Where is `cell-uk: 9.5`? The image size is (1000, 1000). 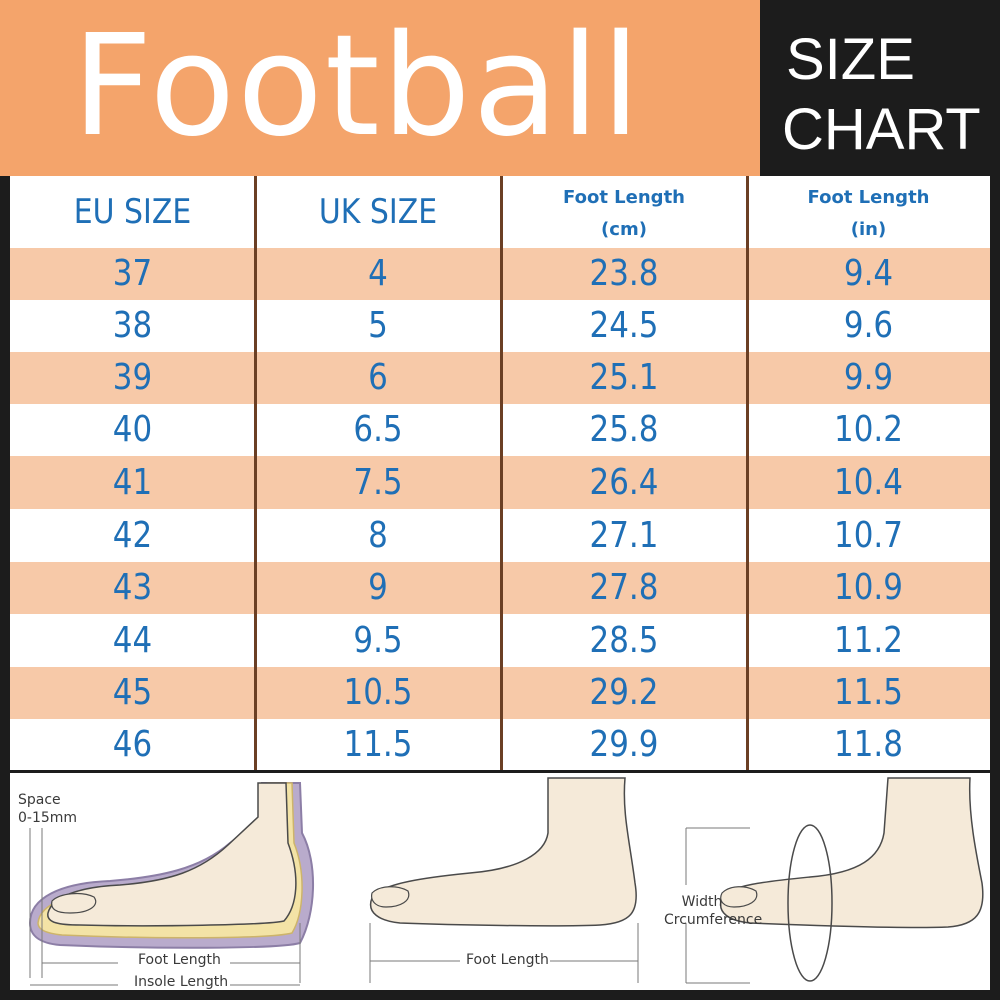
cell-uk: 9.5 is located at coordinates (378, 640).